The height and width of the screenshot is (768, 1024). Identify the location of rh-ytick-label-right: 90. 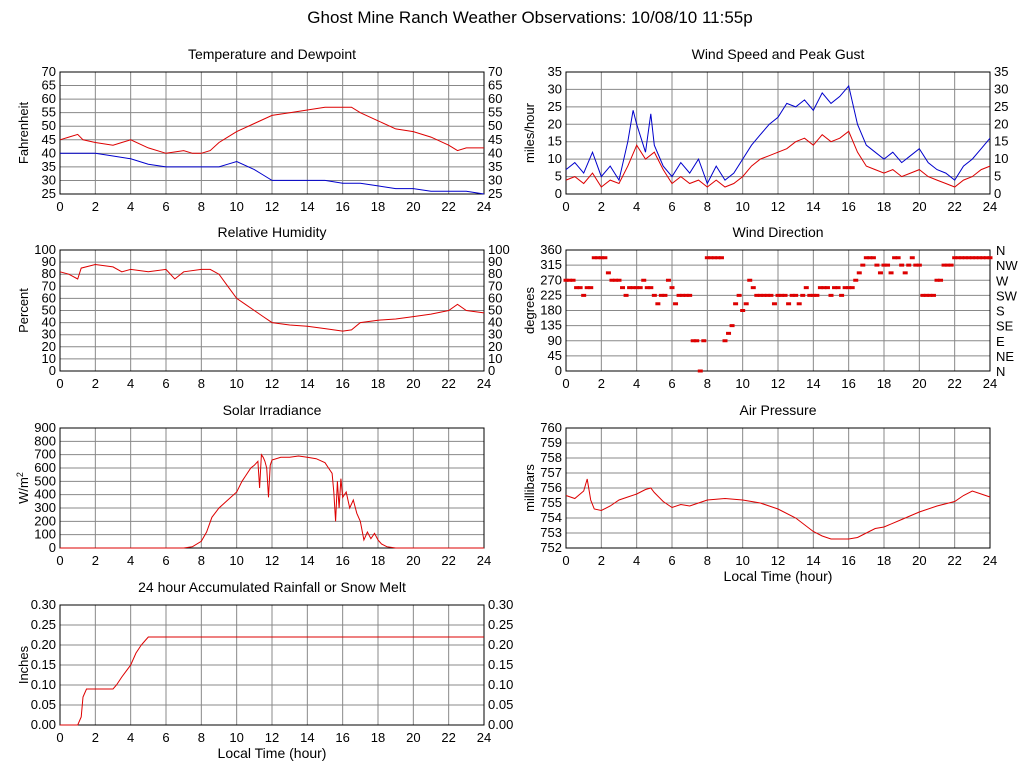
(495, 261).